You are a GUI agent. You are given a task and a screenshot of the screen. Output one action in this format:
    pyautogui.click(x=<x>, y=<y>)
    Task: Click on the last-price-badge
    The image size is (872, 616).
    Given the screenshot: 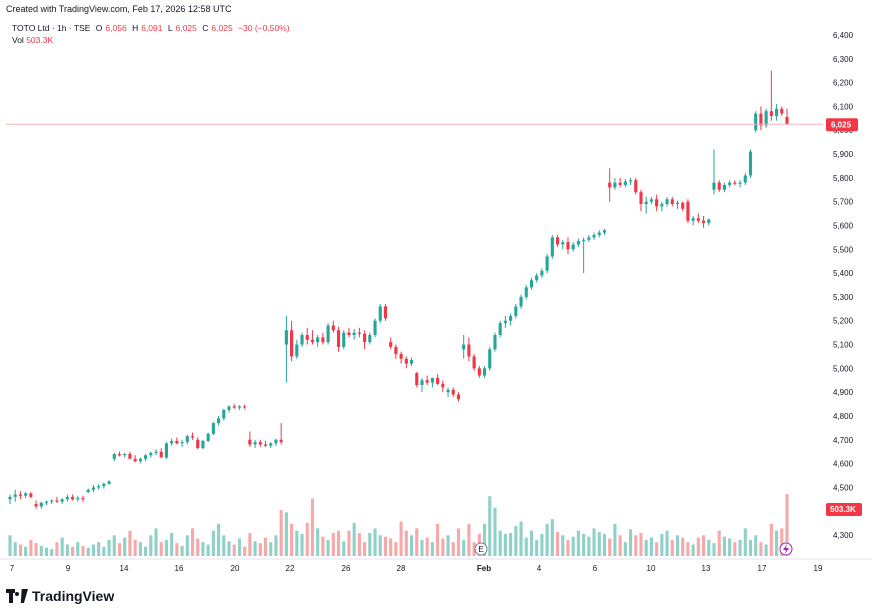 What is the action you would take?
    pyautogui.click(x=842, y=125)
    